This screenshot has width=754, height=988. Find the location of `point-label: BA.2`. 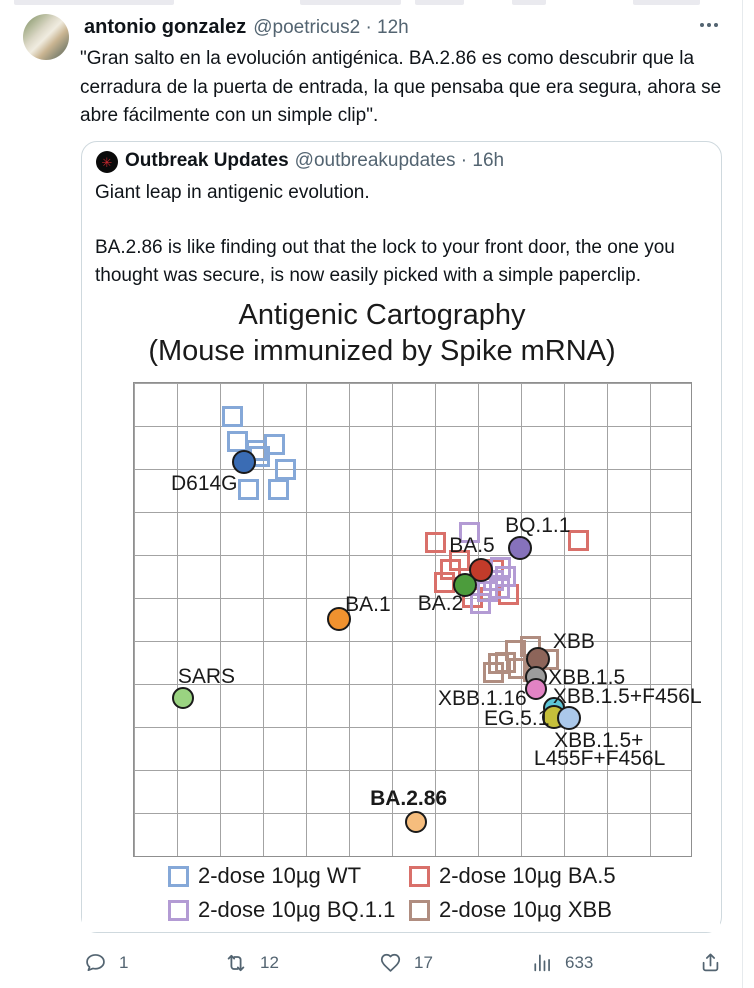

point-label: BA.2 is located at coordinates (440, 603).